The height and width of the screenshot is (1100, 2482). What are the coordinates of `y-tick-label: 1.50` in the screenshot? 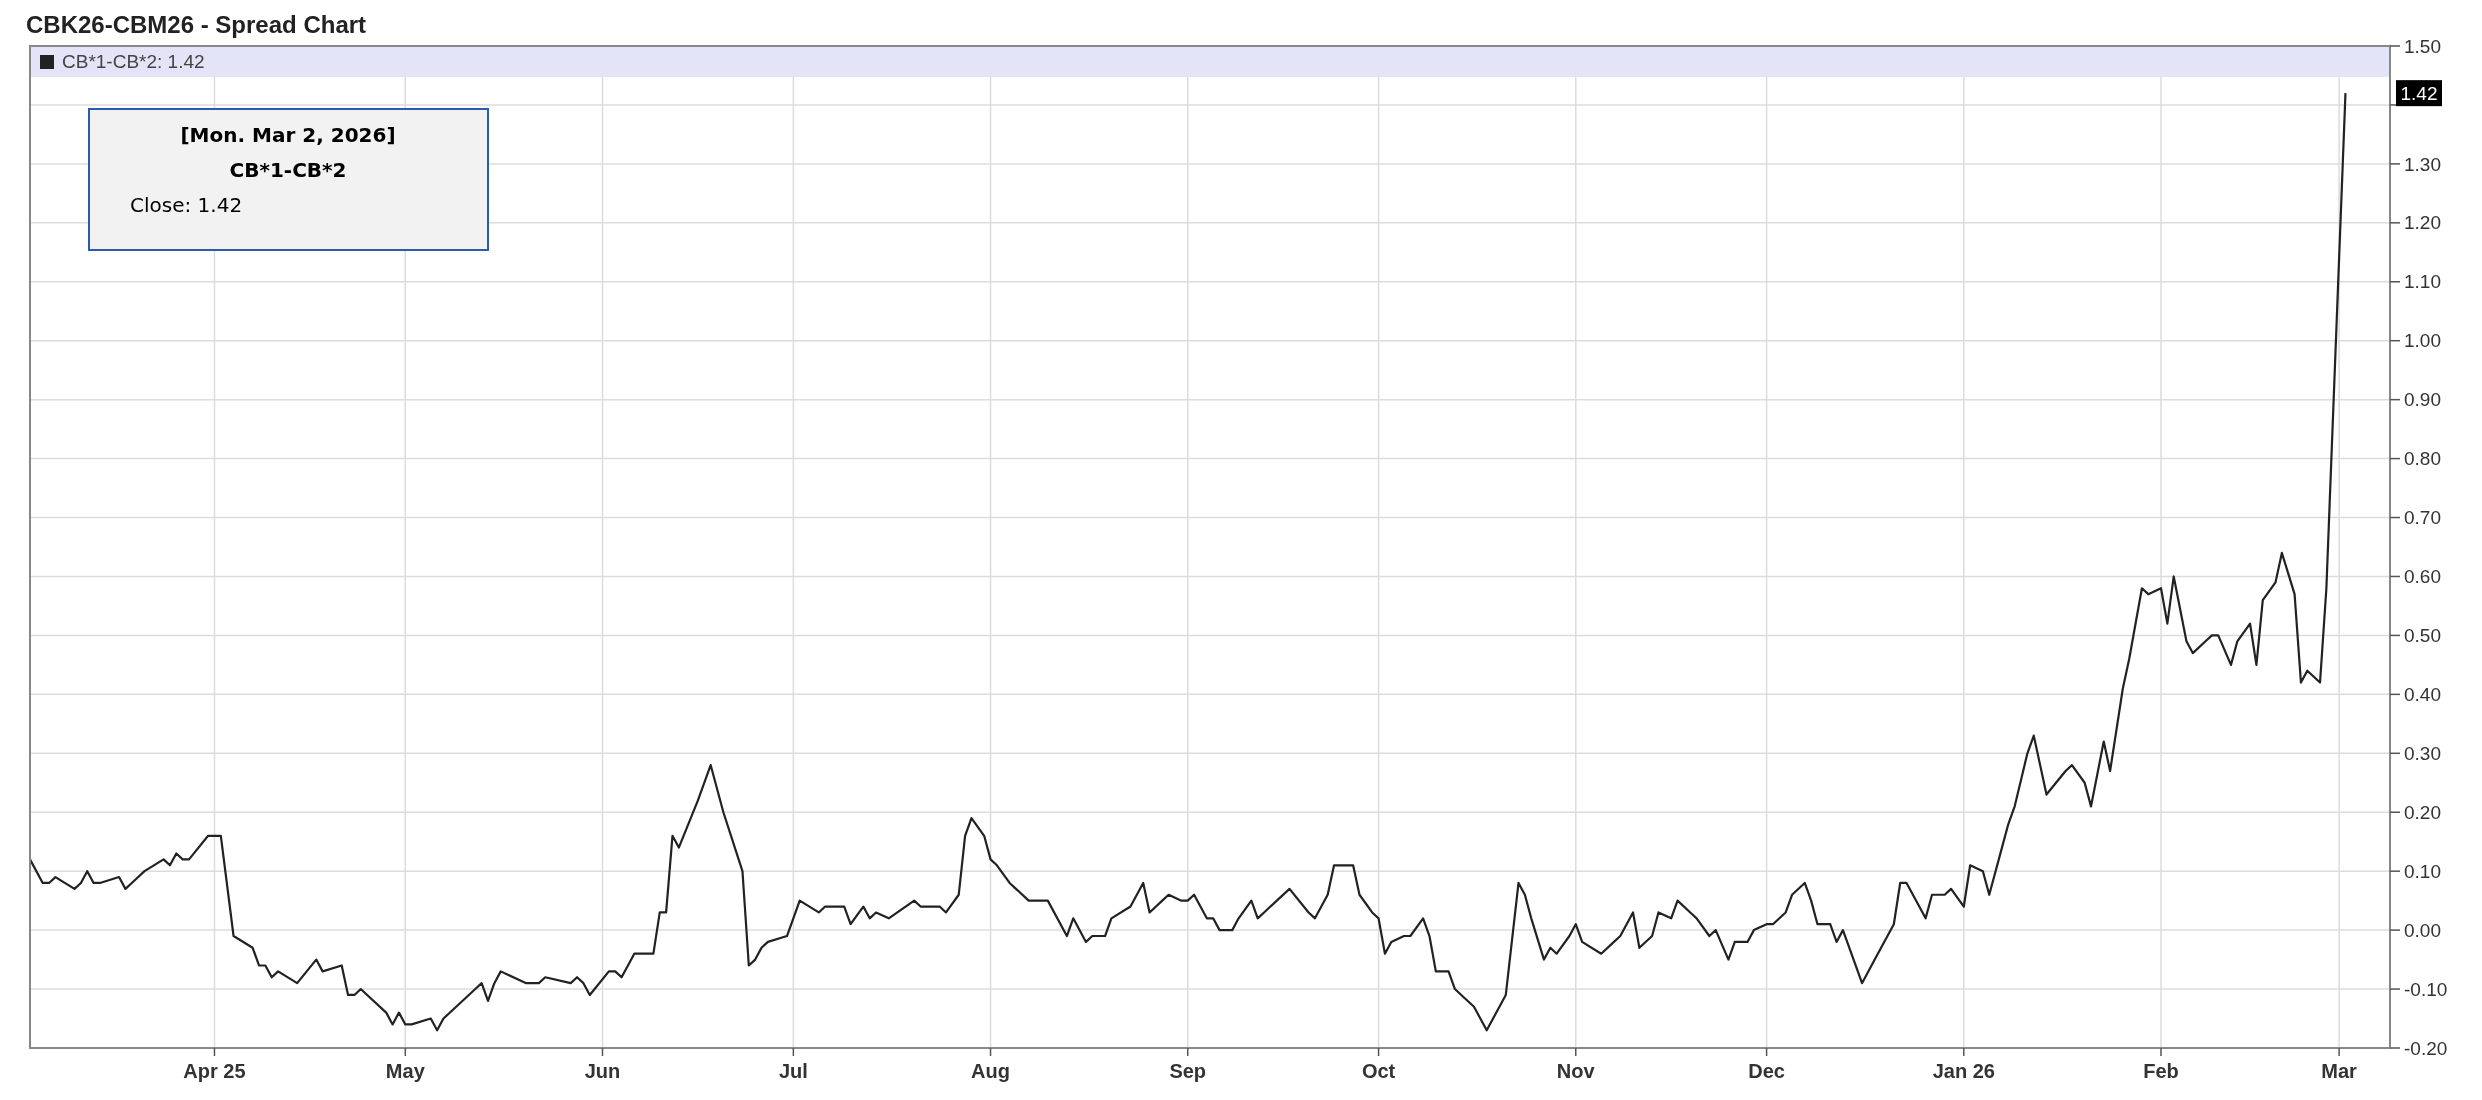 It's located at (2422, 46).